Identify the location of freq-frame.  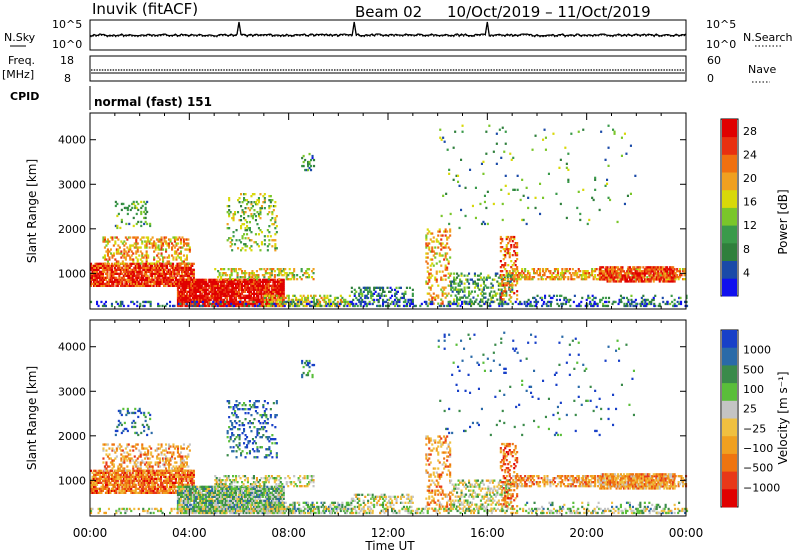
(388, 68).